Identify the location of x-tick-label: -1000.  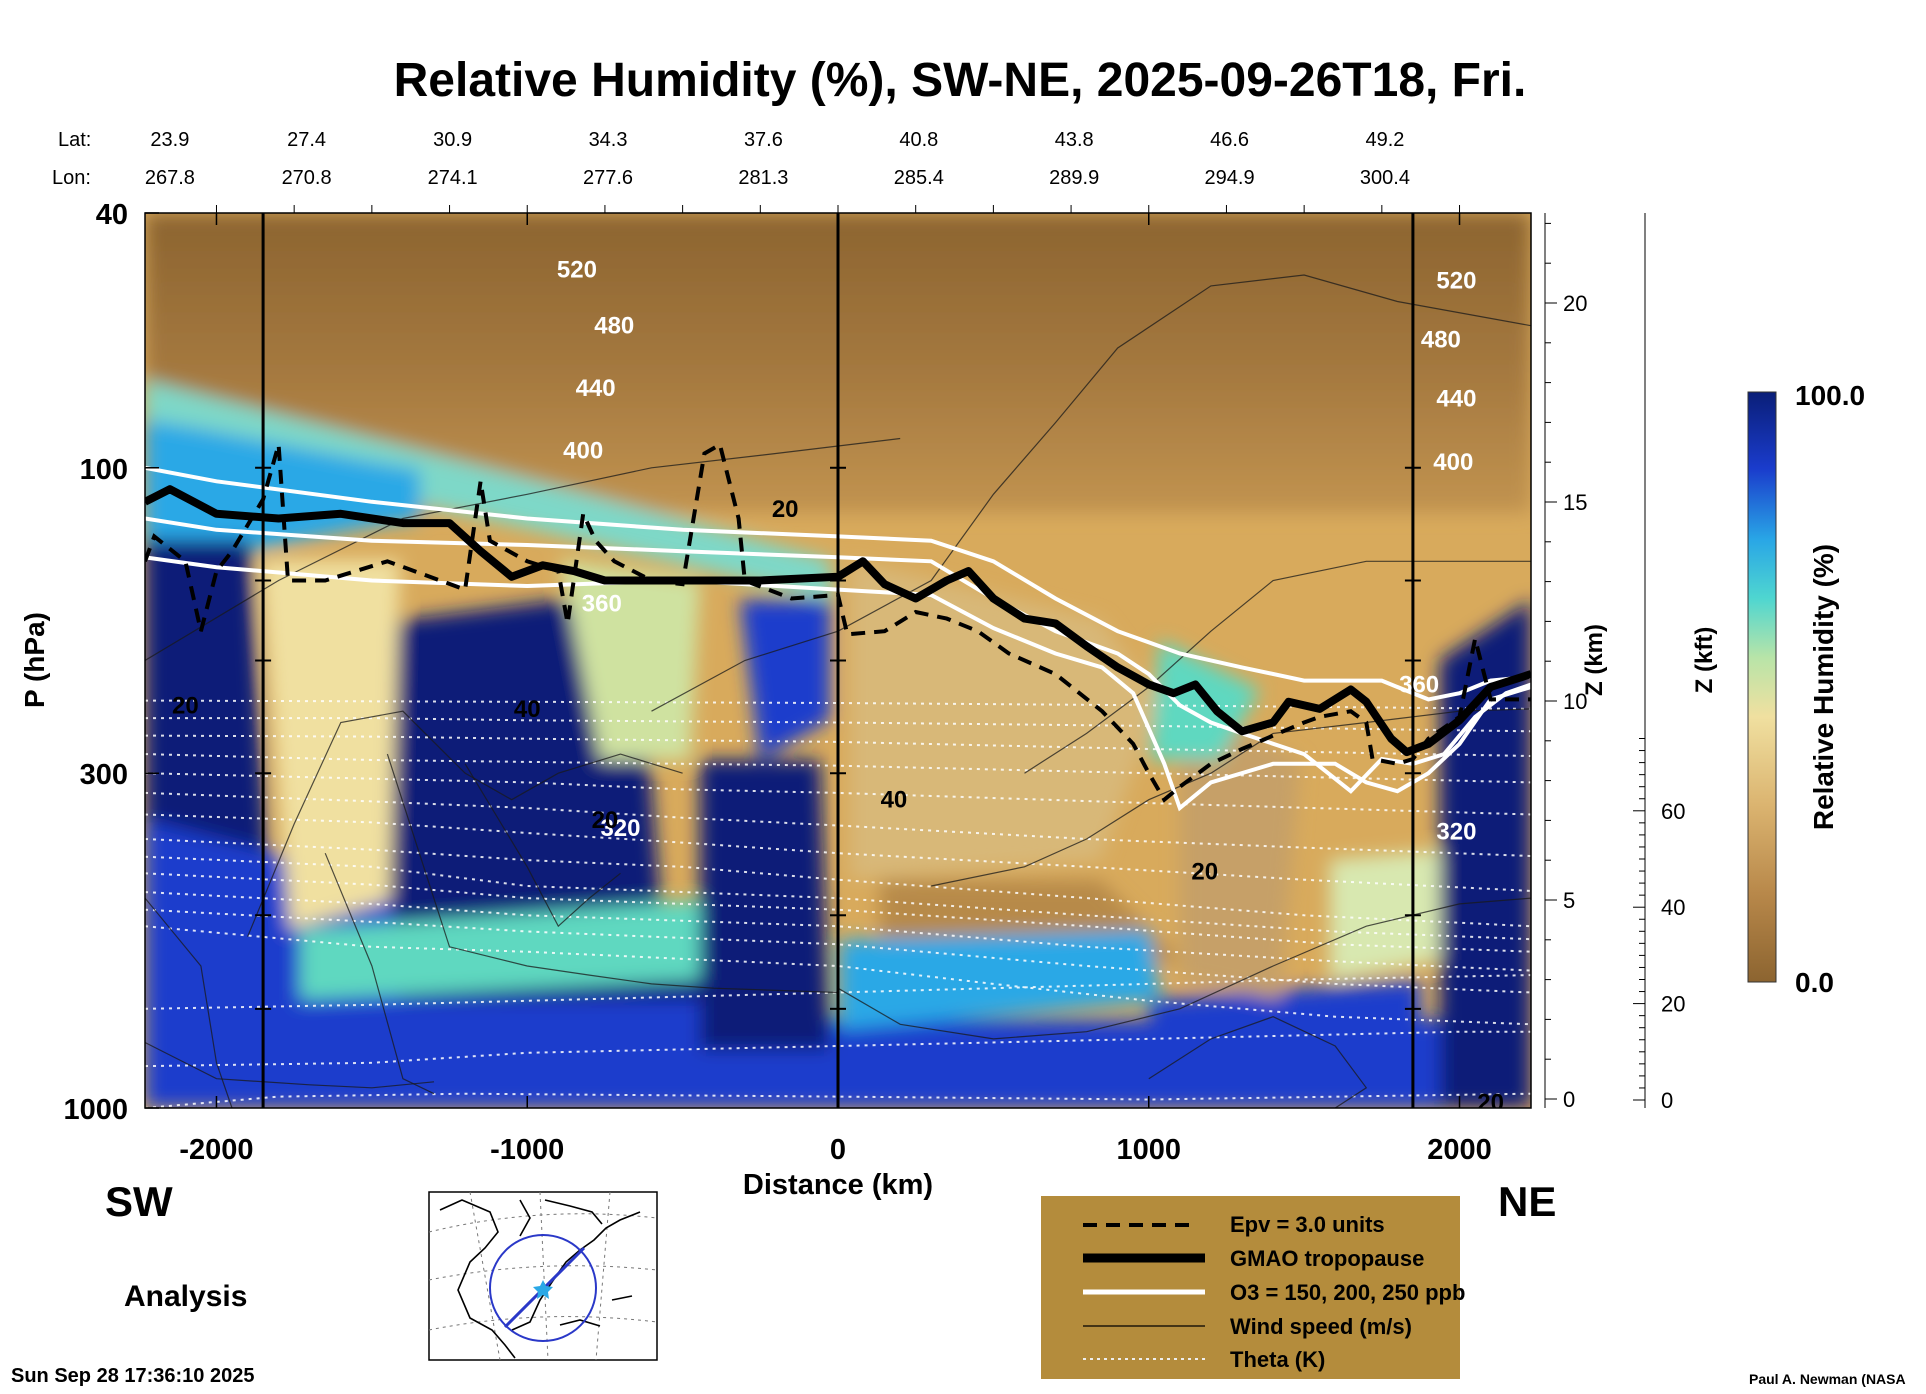
(527, 1150).